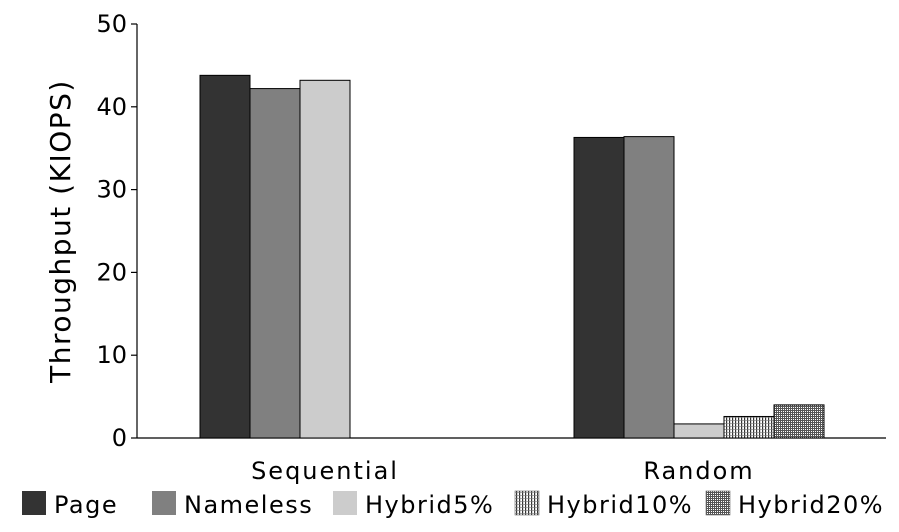 The image size is (899, 532). I want to click on y-tick-label: 0, so click(119, 438).